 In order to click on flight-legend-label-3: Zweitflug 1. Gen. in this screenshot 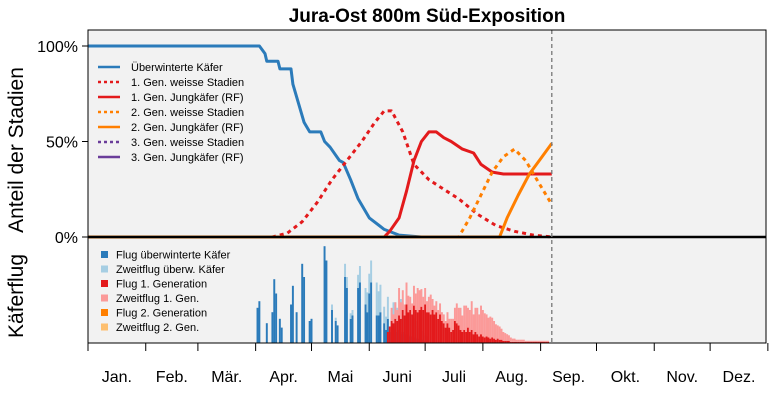, I will do `click(157, 299)`.